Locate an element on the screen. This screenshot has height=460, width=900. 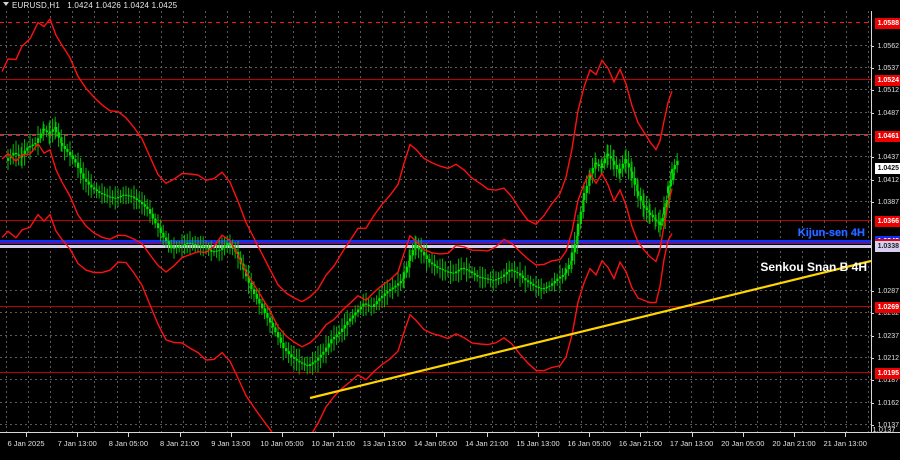
price-tick-1.0562: 1.0562 is located at coordinates (885, 46).